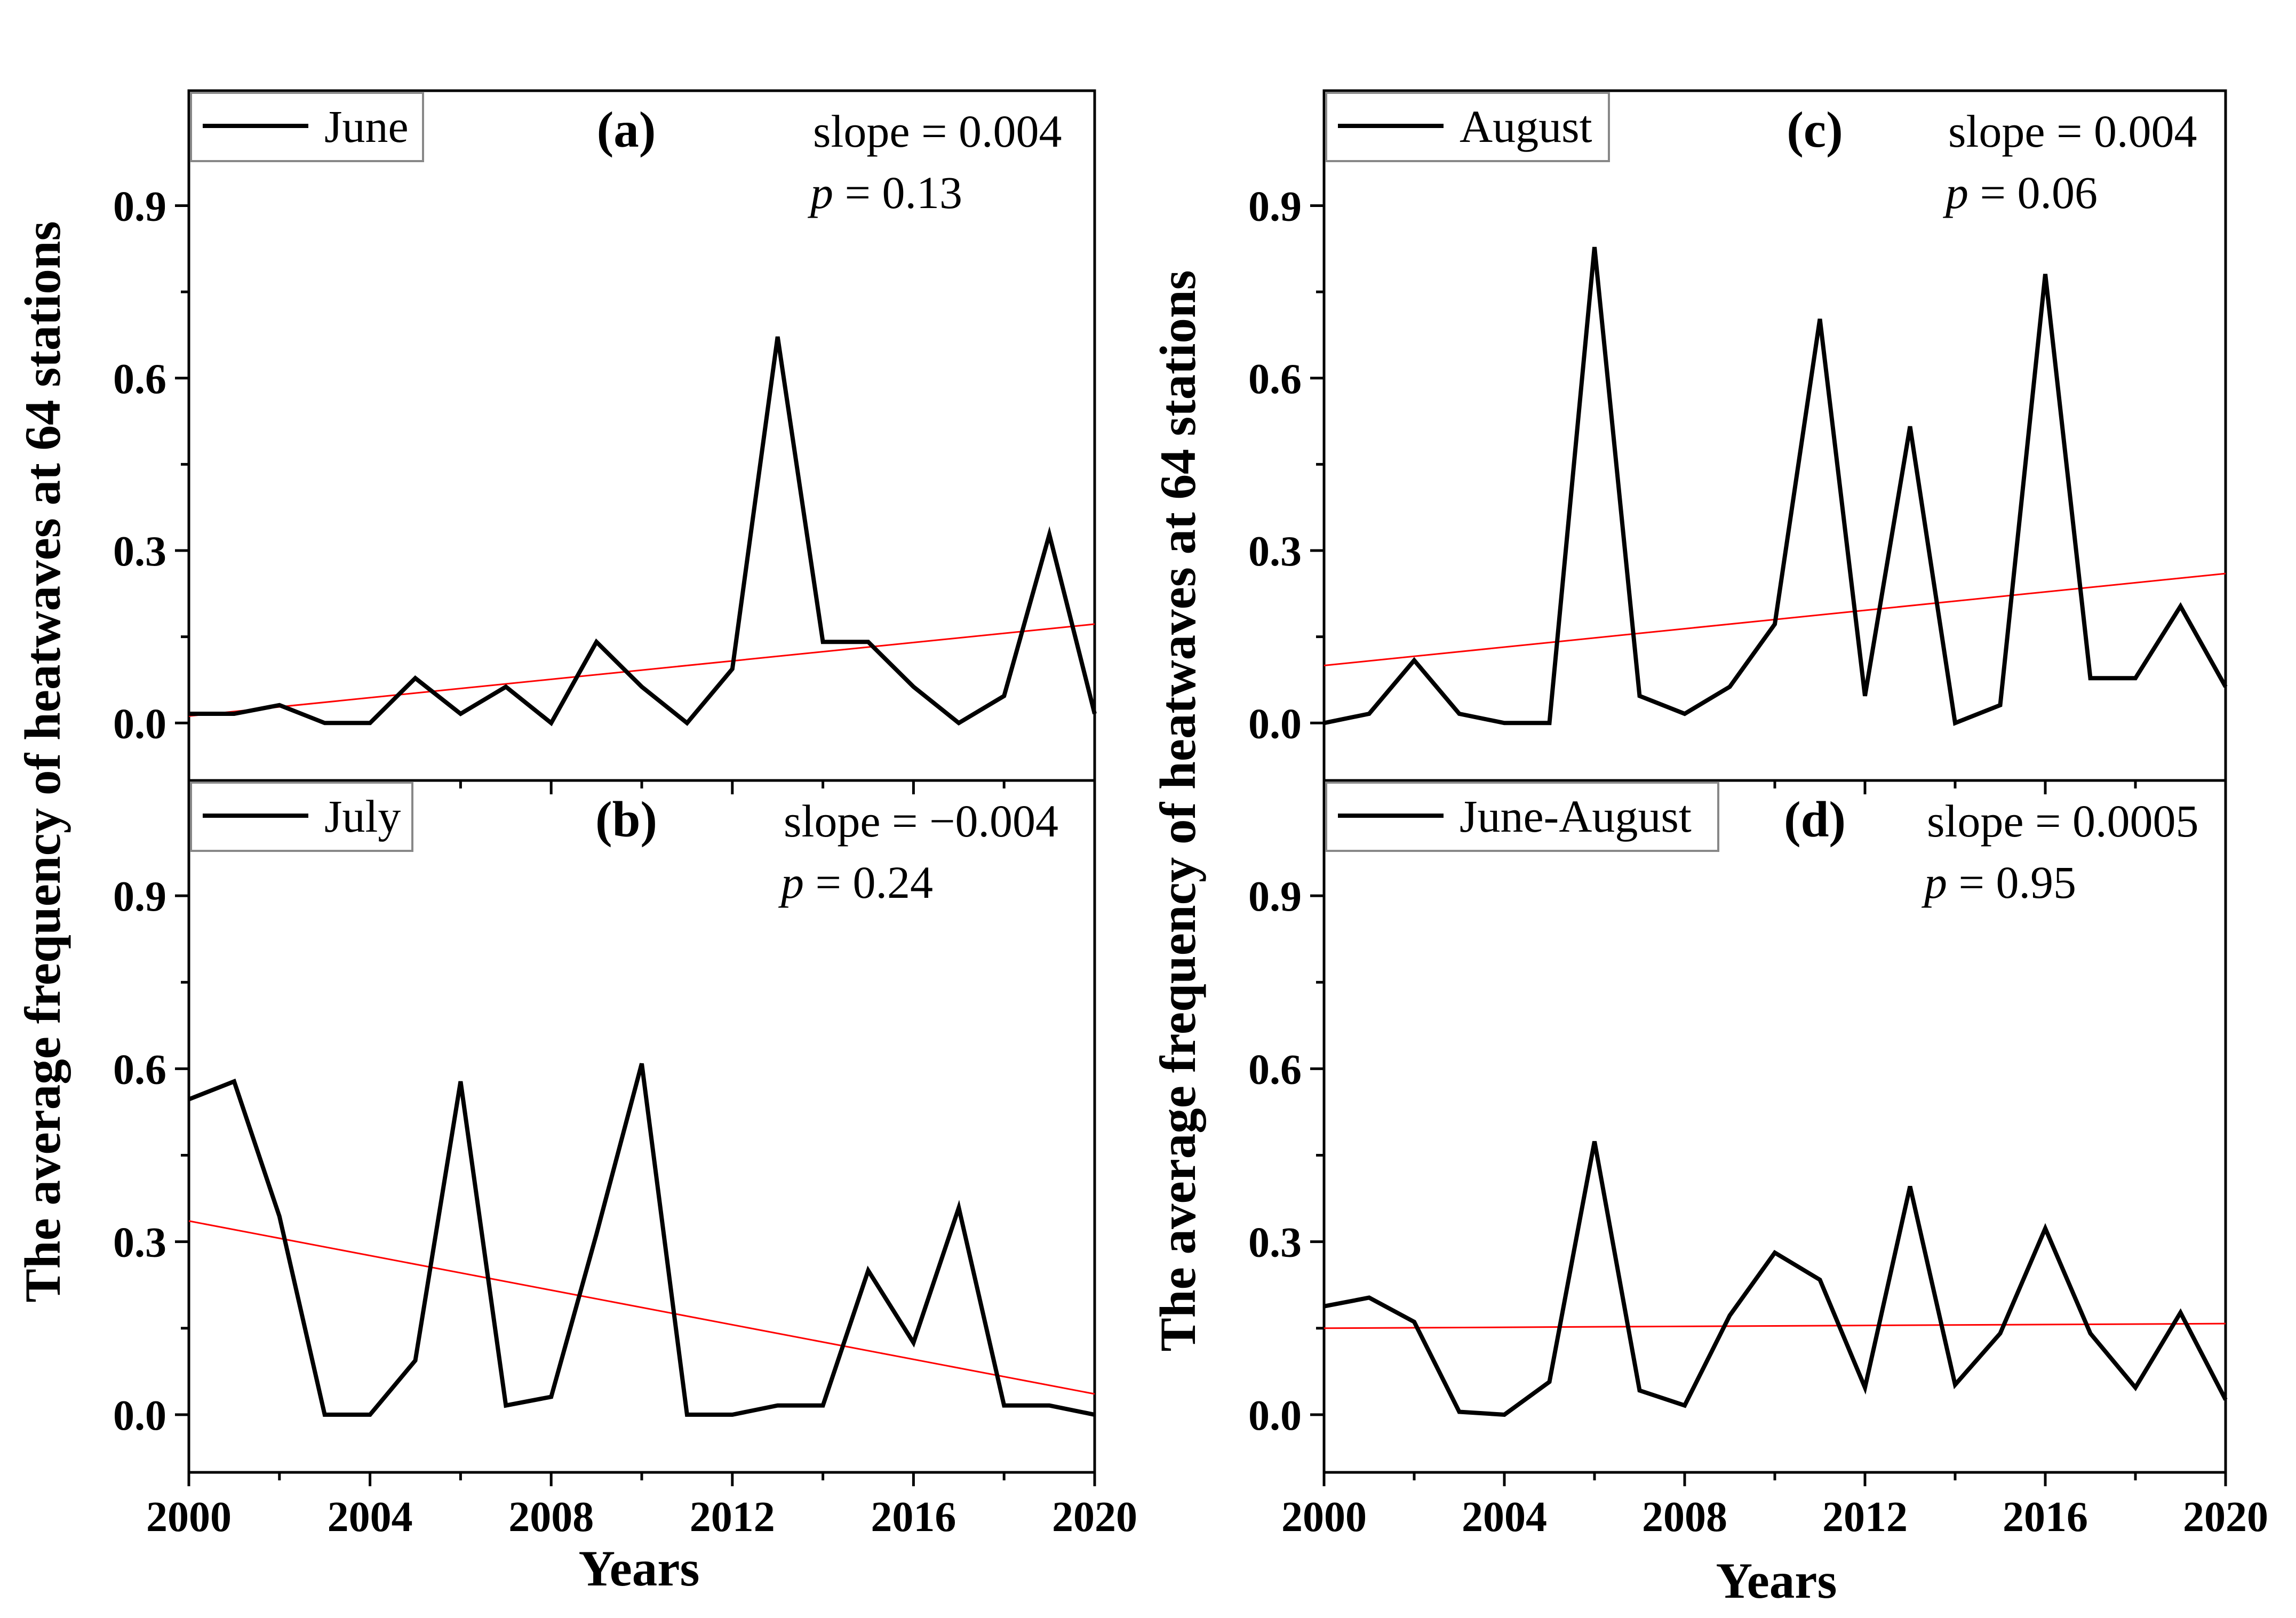 The image size is (2296, 1618). Describe the element at coordinates (868, 882) in the screenshot. I see `p-value: = 0.24` at that location.